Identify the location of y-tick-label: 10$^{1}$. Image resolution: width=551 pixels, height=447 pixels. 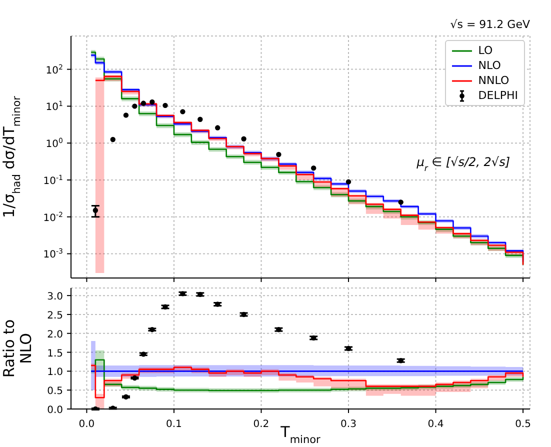
(54, 107).